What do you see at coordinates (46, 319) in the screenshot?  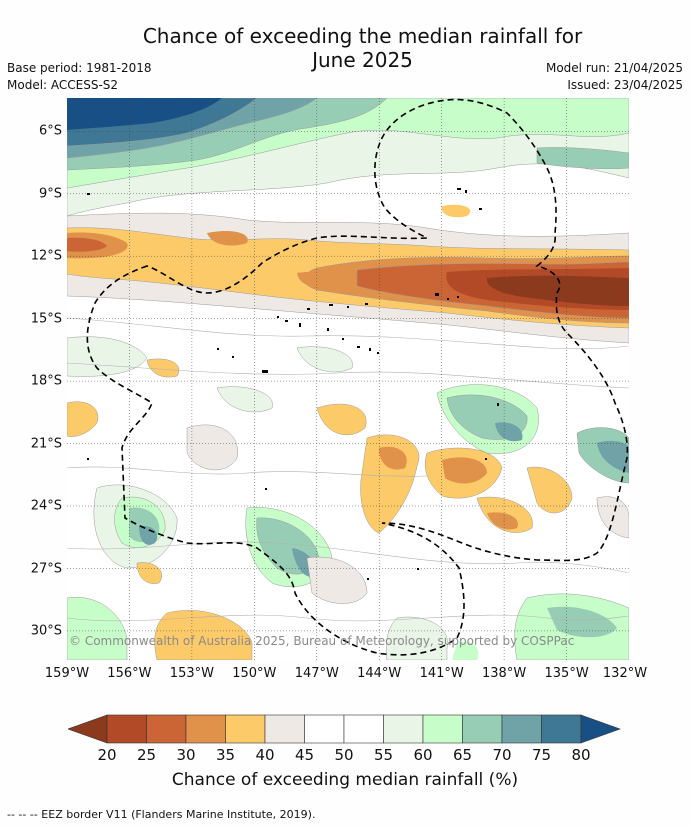 I see `lat-tick: 15°S` at bounding box center [46, 319].